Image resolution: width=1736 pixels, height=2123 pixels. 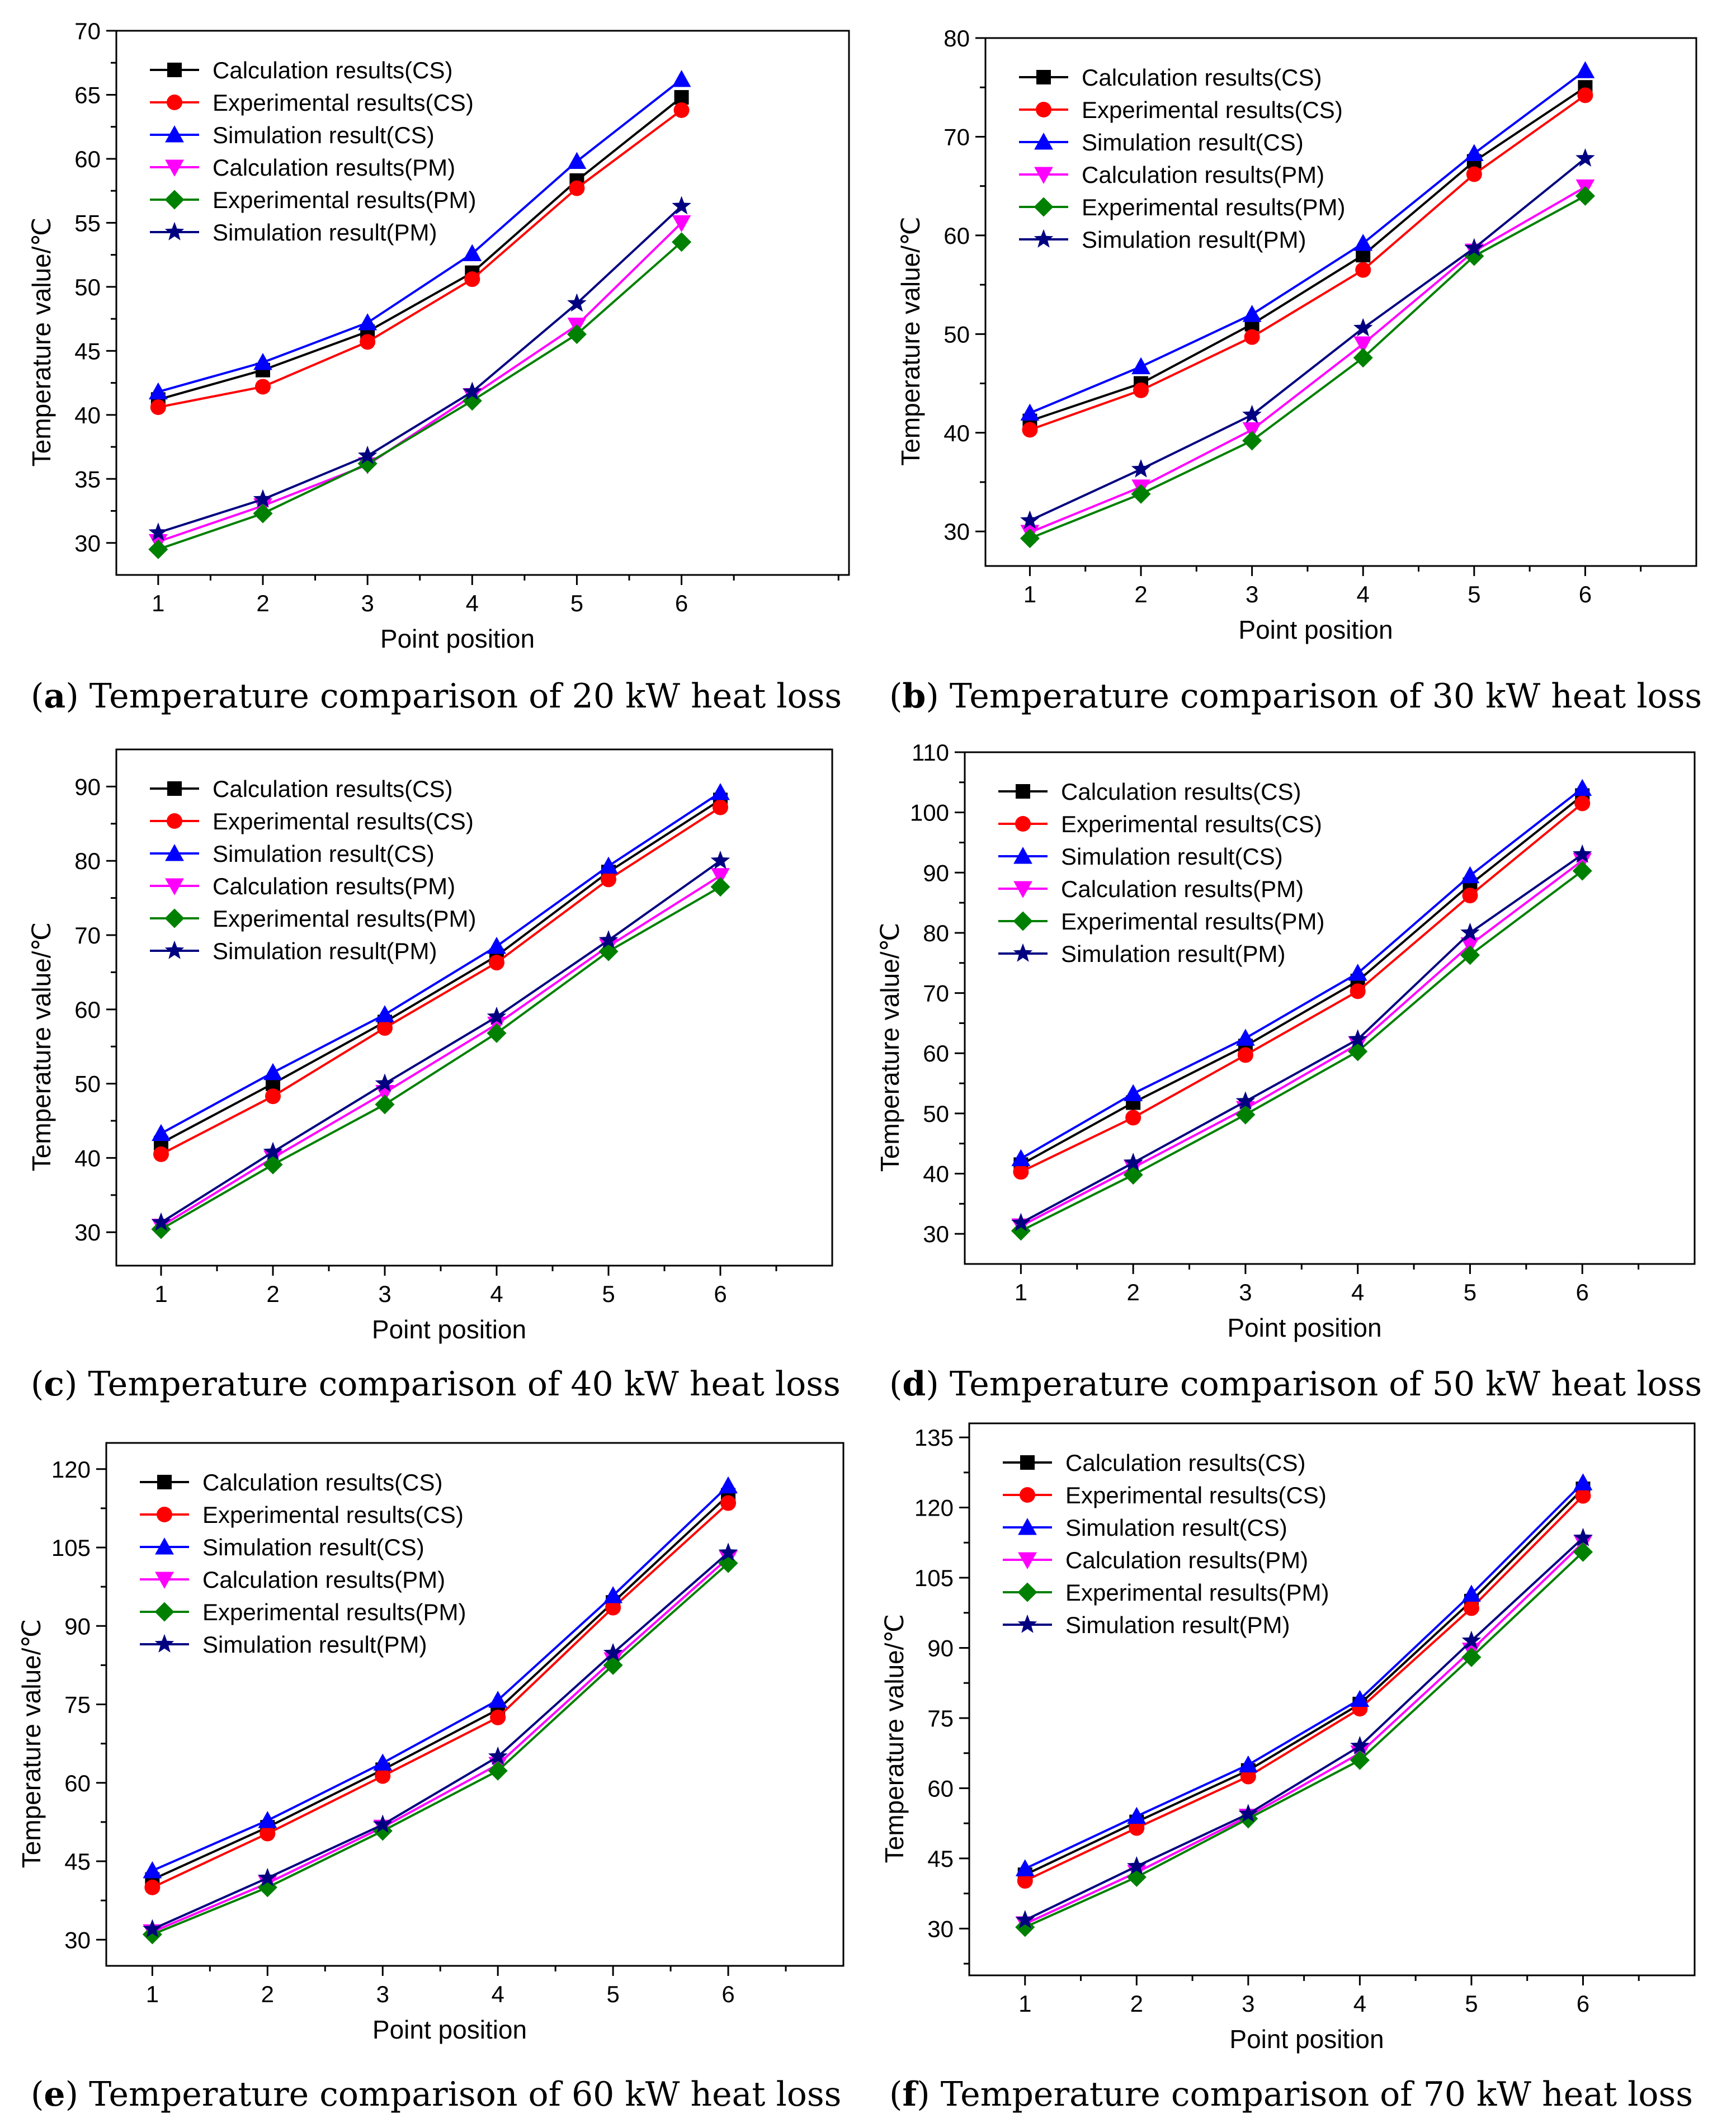 What do you see at coordinates (940, 1929) in the screenshot?
I see `y-tick-label: 30` at bounding box center [940, 1929].